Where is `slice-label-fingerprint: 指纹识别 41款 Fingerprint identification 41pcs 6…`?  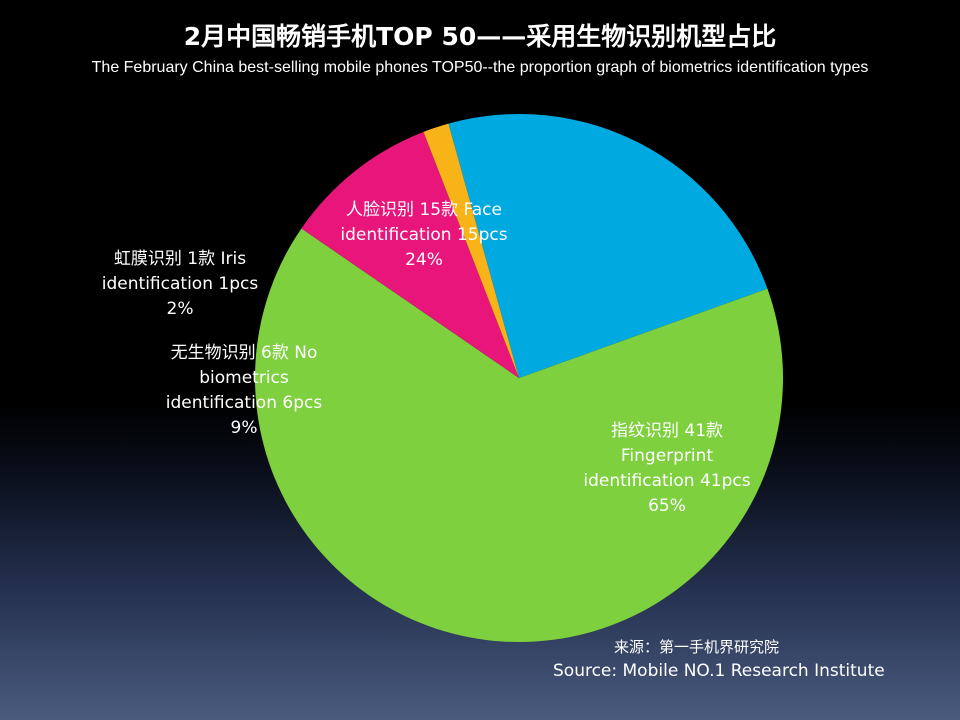 slice-label-fingerprint: 指纹识别 41款 Fingerprint identification 41pcs 6… is located at coordinates (666, 468).